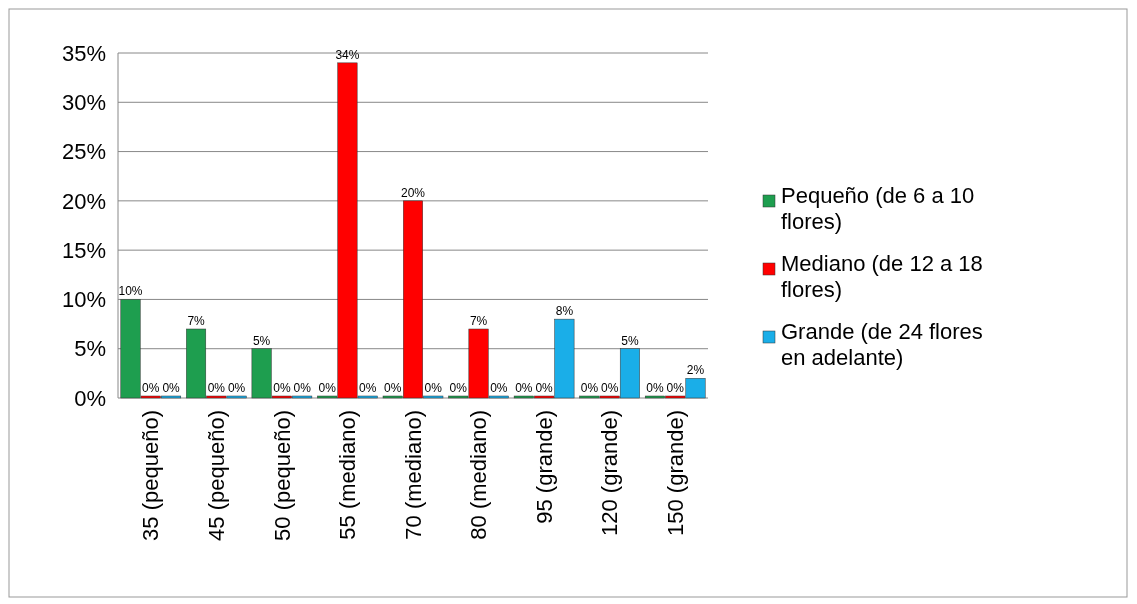 The image size is (1137, 604). Describe the element at coordinates (564, 311) in the screenshot. I see `data-label: 8%` at that location.